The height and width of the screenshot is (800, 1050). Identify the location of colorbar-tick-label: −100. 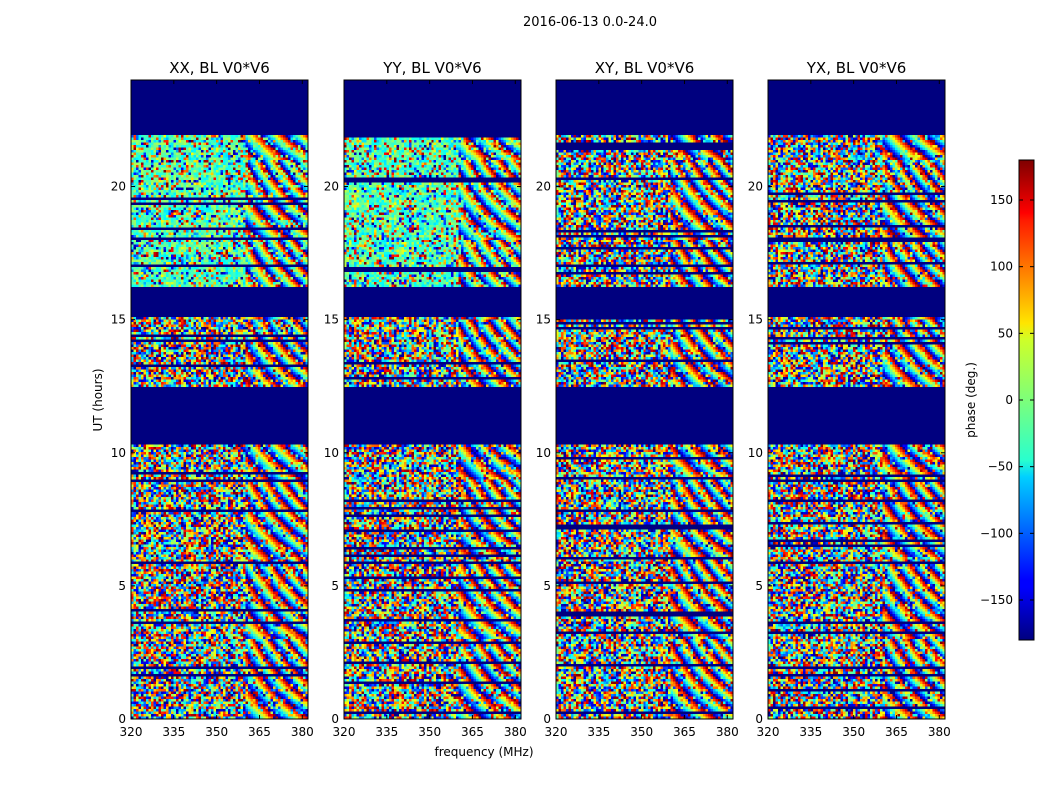
(996, 533).